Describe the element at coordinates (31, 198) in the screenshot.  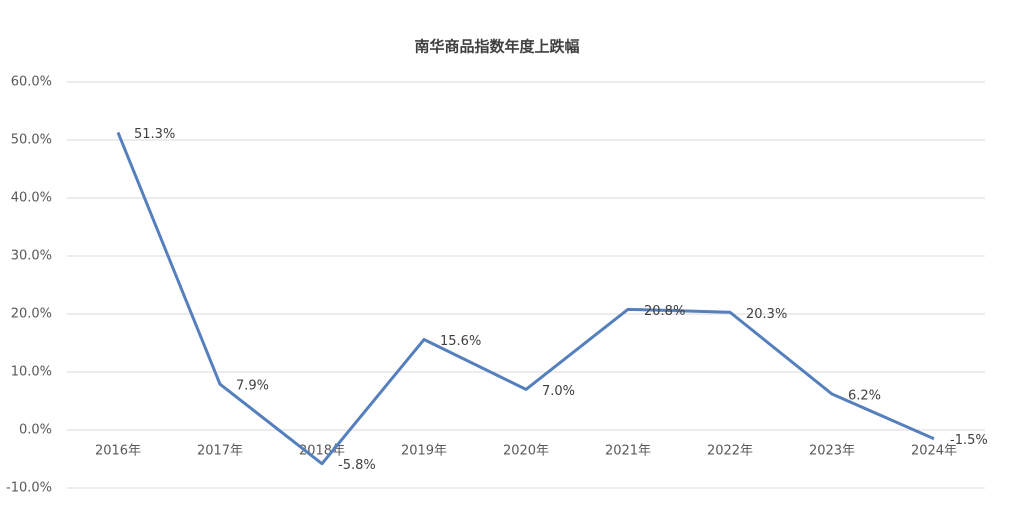
I see `y-tick-label: 40.0%` at that location.